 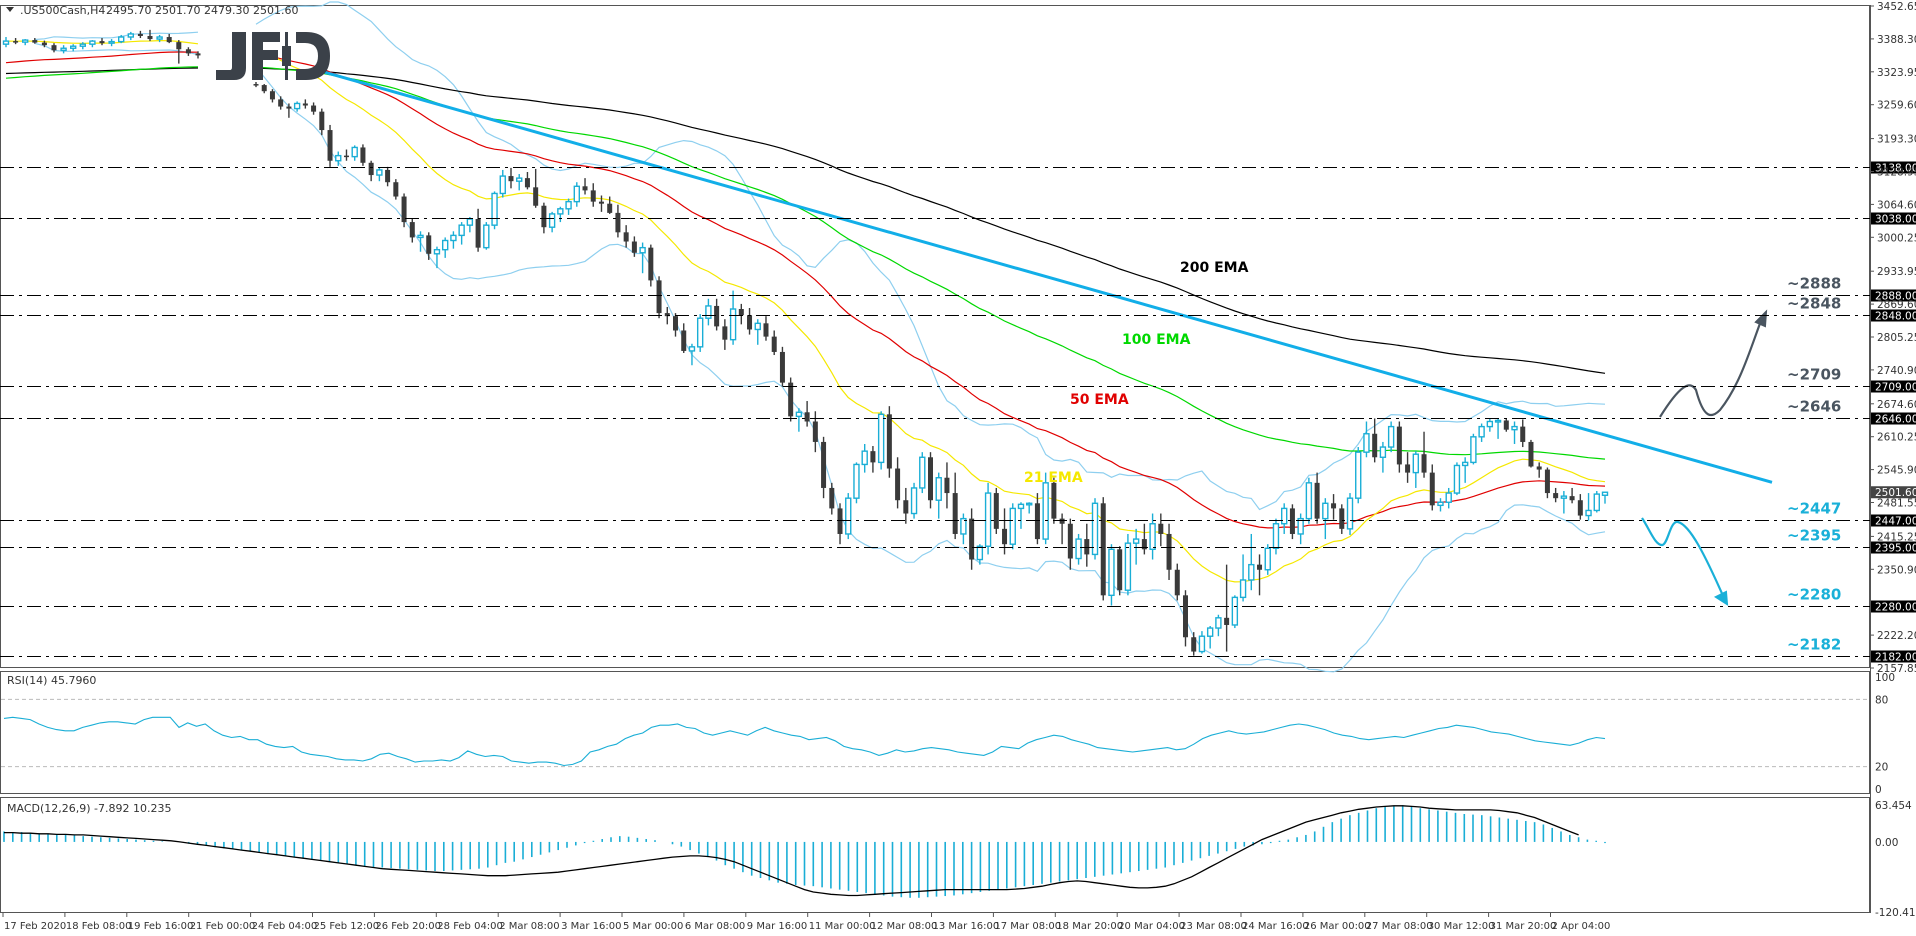 I want to click on price-tick: 2674.60, so click(x=1896, y=405).